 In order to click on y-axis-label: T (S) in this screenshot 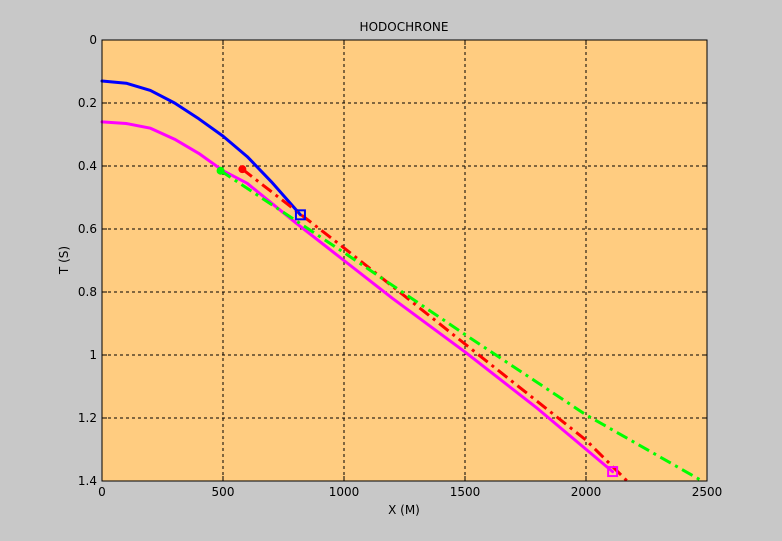, I will do `click(64, 260)`.